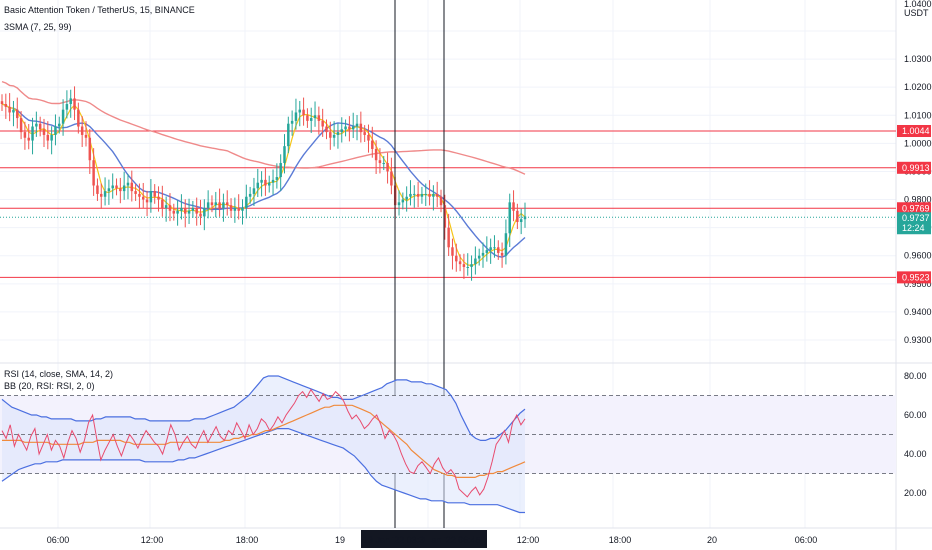  I want to click on price-badge-label: 1.0044, so click(916, 131).